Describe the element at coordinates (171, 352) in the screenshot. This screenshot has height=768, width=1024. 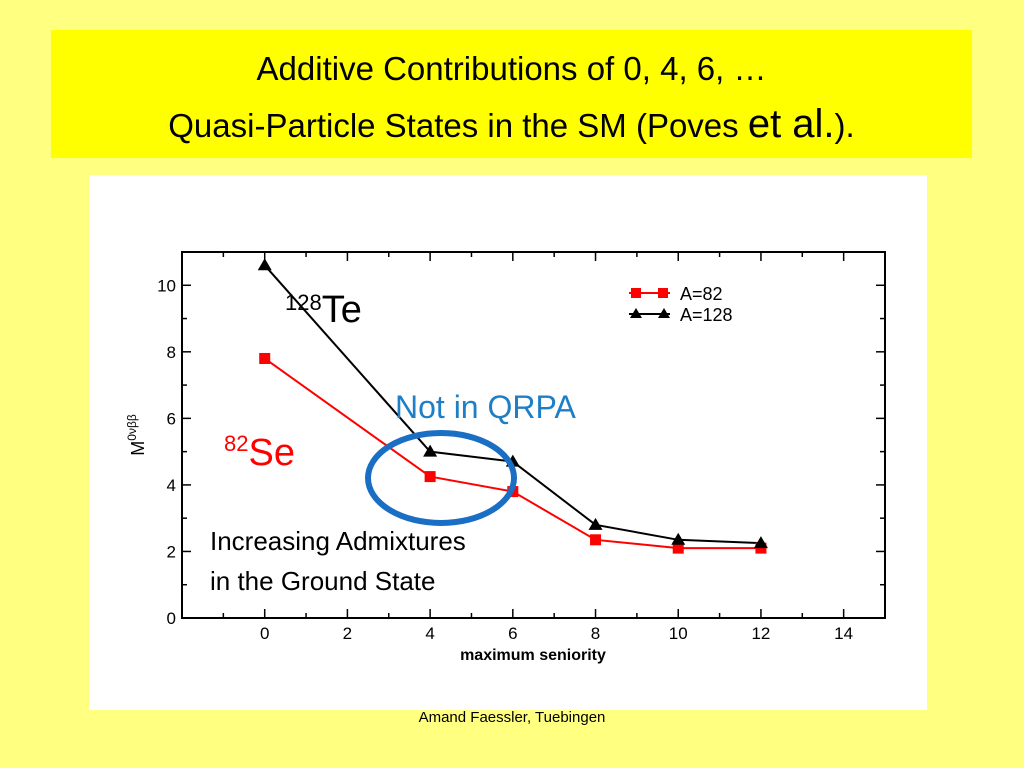
I see `y-tick-label: 8` at that location.